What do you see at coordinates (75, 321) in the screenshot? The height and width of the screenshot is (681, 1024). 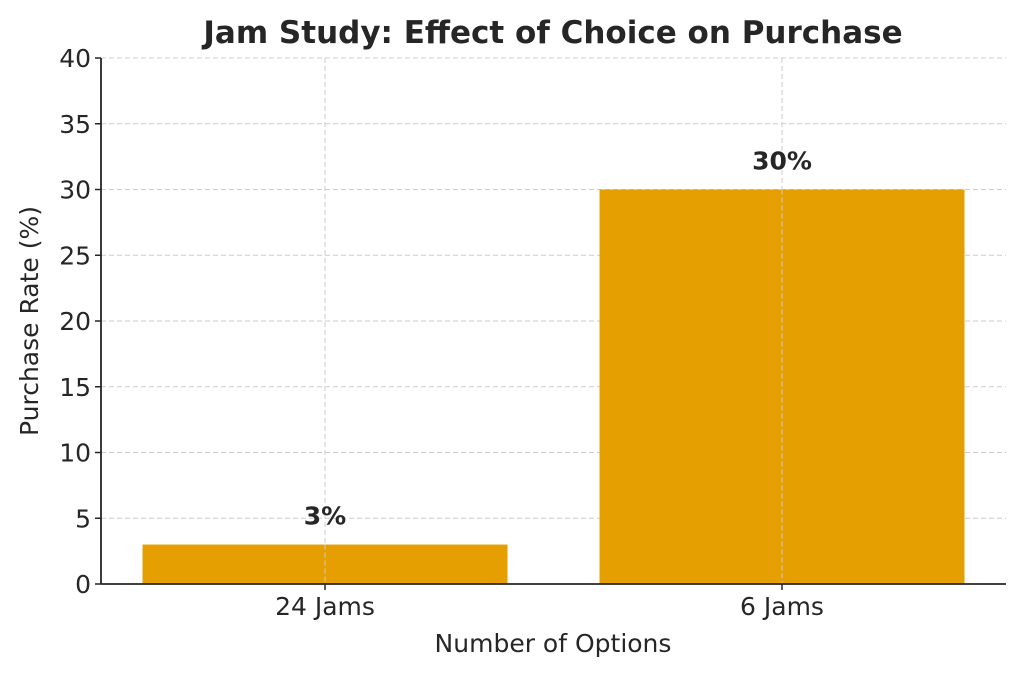 I see `y-tick-label: 20` at bounding box center [75, 321].